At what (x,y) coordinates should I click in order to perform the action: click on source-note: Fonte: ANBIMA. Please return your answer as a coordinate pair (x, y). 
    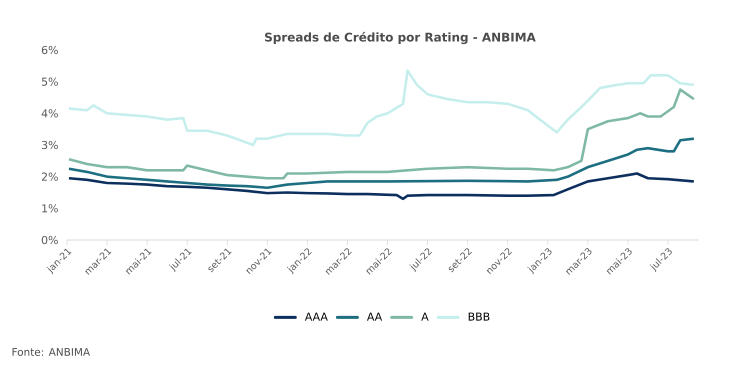
    Looking at the image, I should click on (51, 352).